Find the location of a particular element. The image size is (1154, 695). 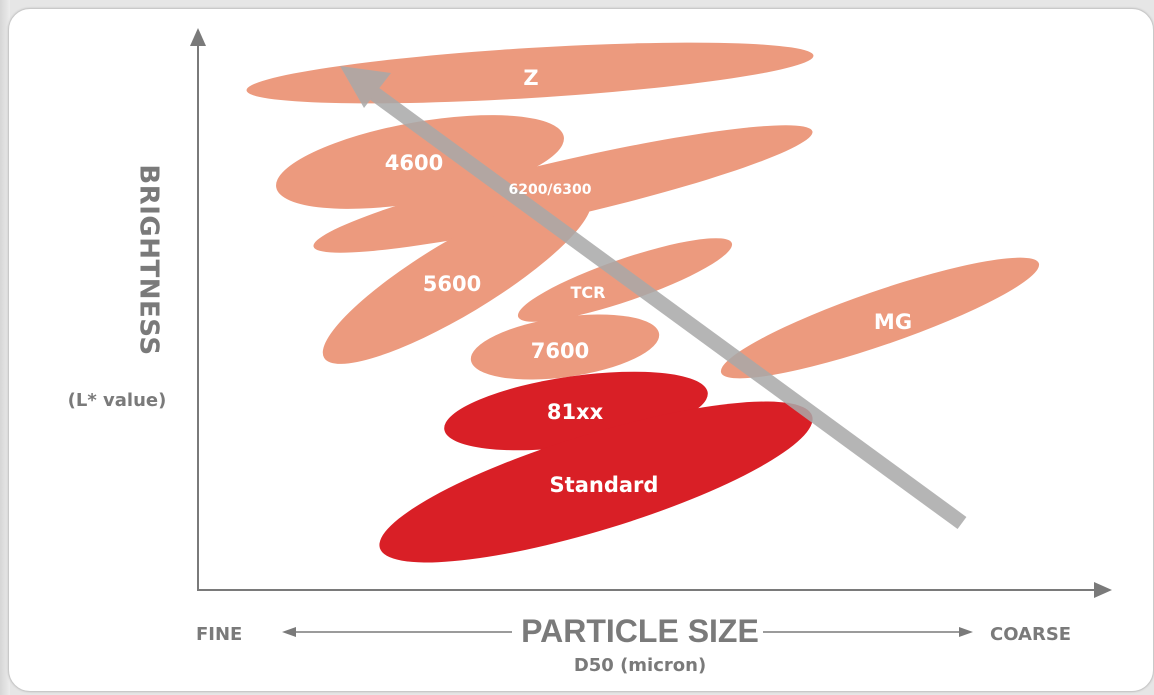

grade-ellipse-mg is located at coordinates (880, 318).